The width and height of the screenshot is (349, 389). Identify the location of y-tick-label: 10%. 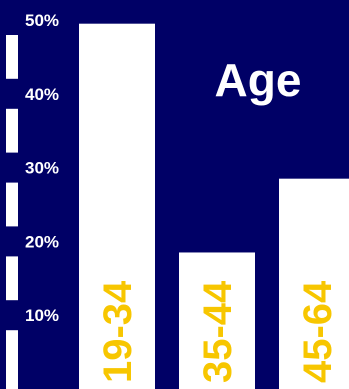
(42, 315).